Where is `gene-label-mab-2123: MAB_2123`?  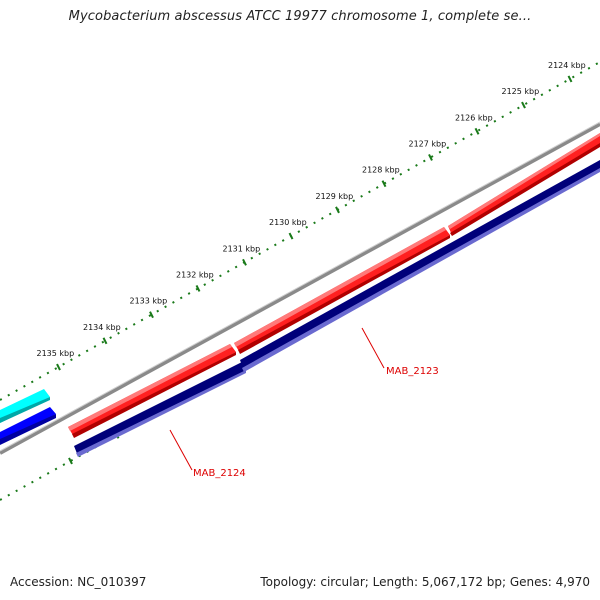 gene-label-mab-2123: MAB_2123 is located at coordinates (412, 371).